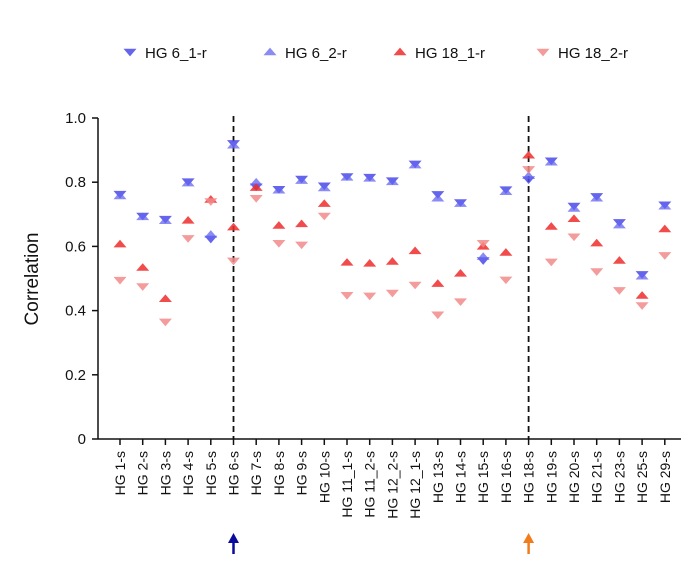 This screenshot has width=682, height=578. What do you see at coordinates (392, 485) in the screenshot?
I see `x-tick-label-hg-12-2-s: HG 12_2-s` at bounding box center [392, 485].